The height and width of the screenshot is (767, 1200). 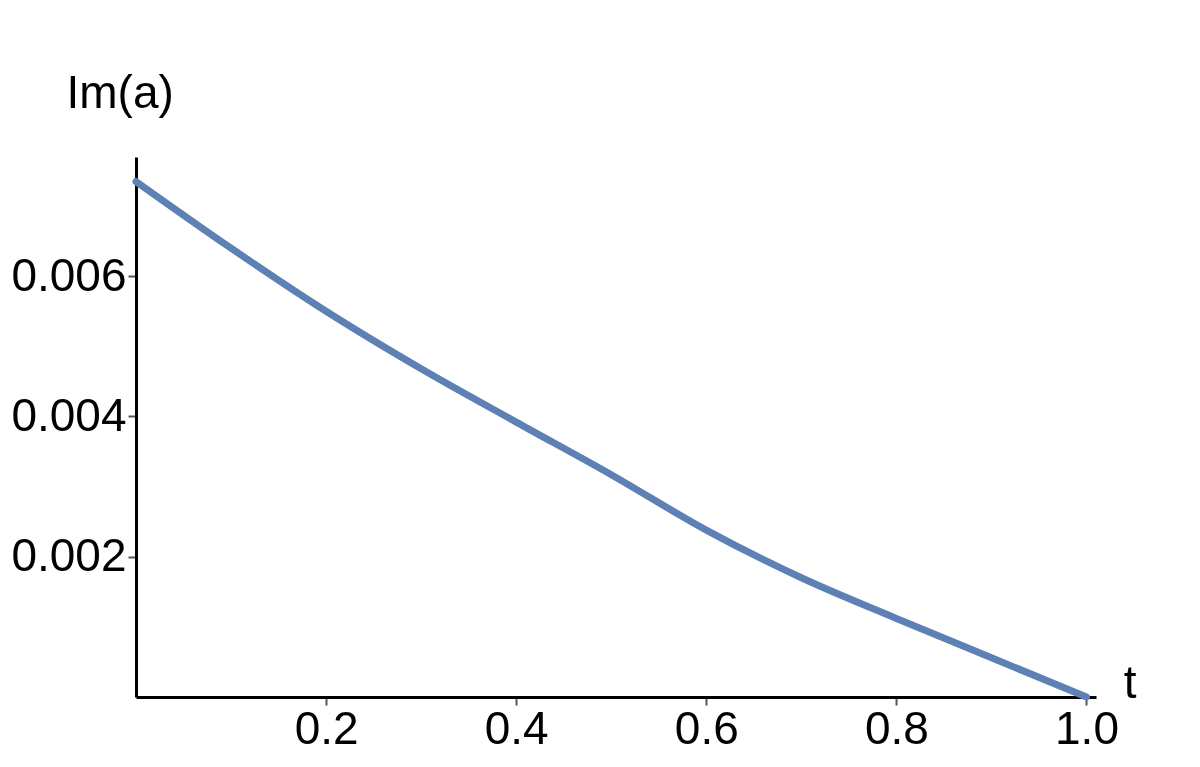 I want to click on x-tick-label: 1.0, so click(x=1087, y=727).